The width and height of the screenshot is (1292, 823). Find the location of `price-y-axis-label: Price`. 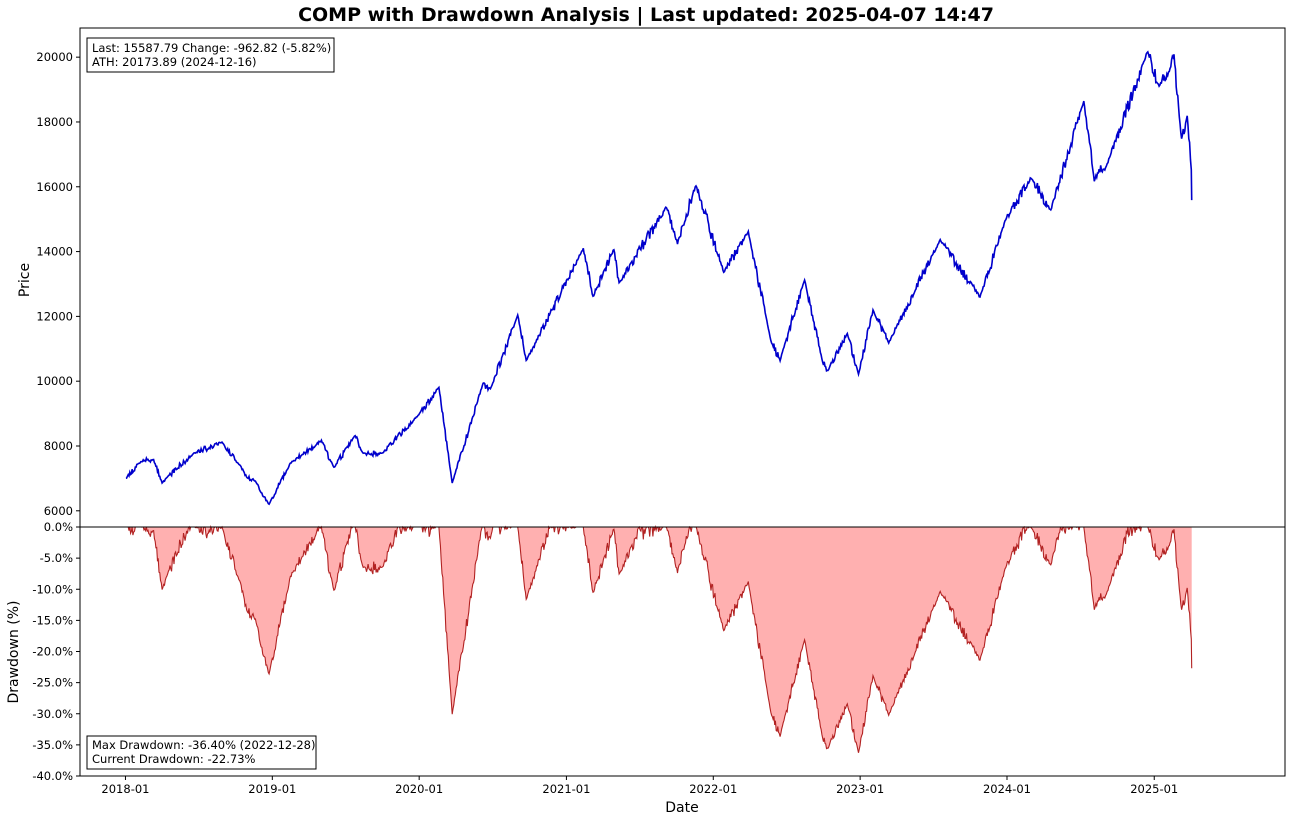

price-y-axis-label: Price is located at coordinates (25, 280).